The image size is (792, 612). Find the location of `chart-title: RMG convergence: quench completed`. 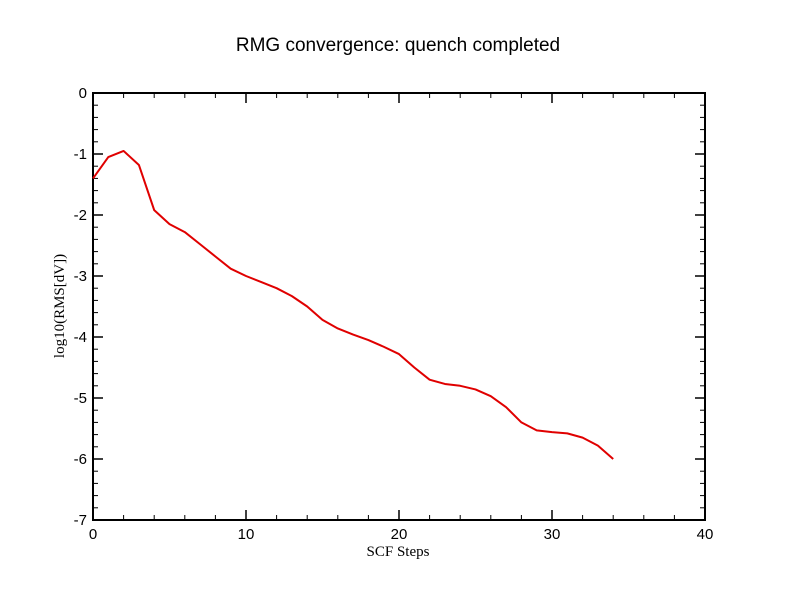

chart-title: RMG convergence: quench completed is located at coordinates (398, 45).